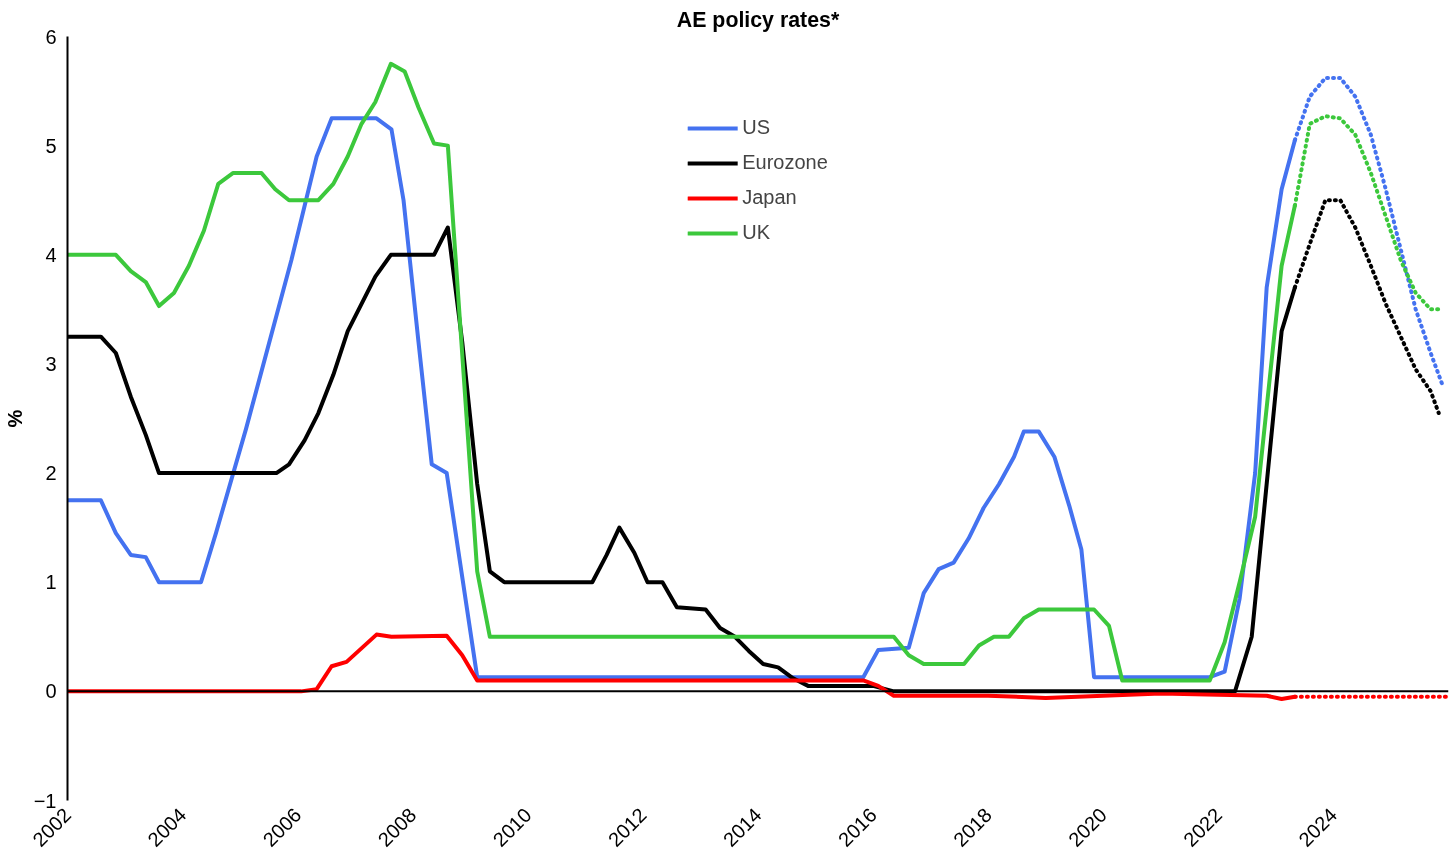  Describe the element at coordinates (45, 800) in the screenshot. I see `y-tick-label: −1` at that location.